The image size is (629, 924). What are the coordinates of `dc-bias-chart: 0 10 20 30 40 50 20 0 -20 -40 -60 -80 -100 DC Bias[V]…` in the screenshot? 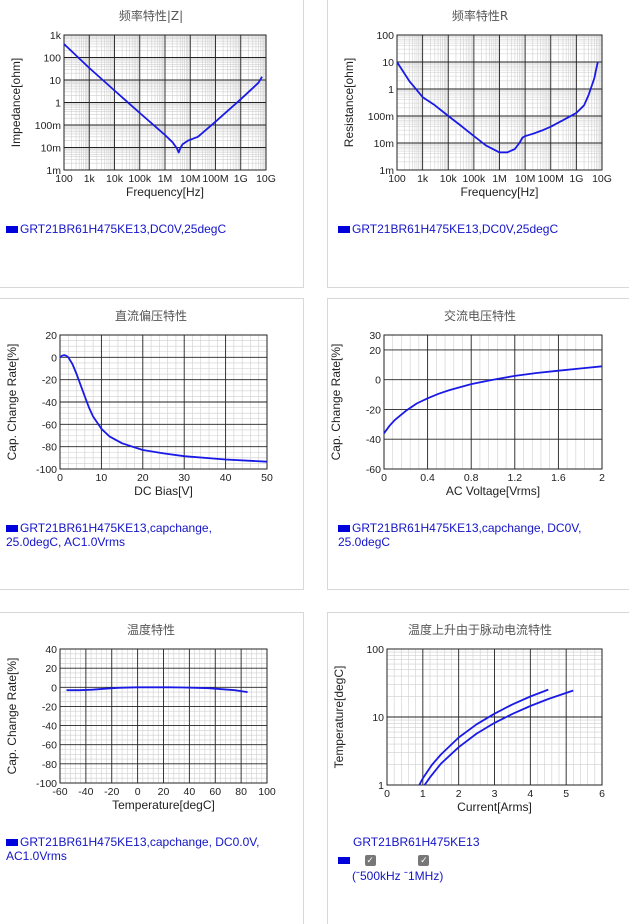 It's located at (139, 414).